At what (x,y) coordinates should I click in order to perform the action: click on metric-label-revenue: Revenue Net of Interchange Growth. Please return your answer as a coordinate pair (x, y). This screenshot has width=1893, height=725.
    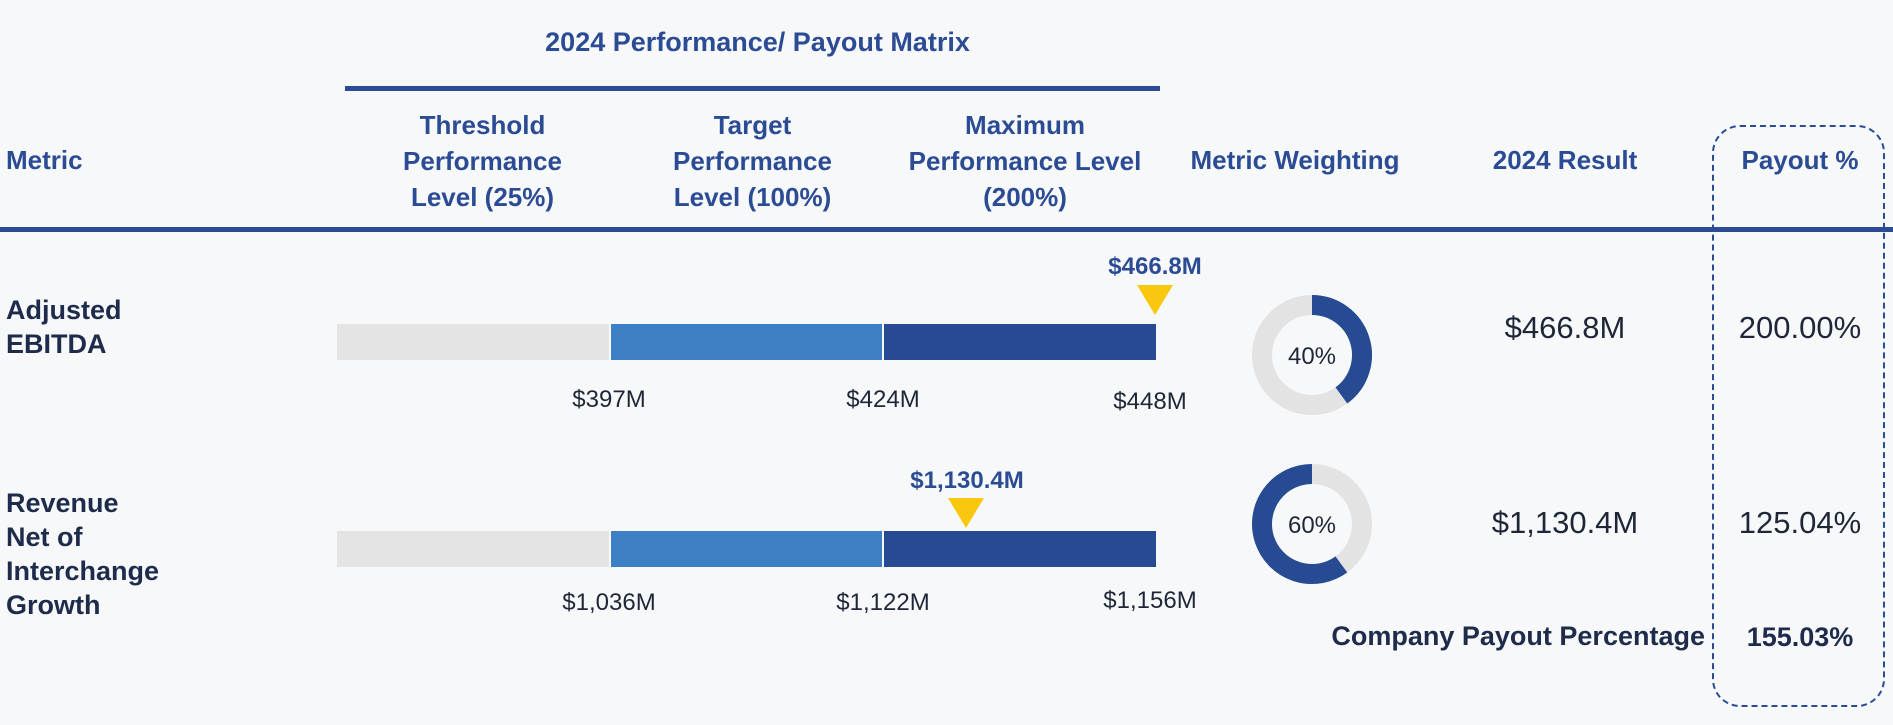
    Looking at the image, I should click on (83, 554).